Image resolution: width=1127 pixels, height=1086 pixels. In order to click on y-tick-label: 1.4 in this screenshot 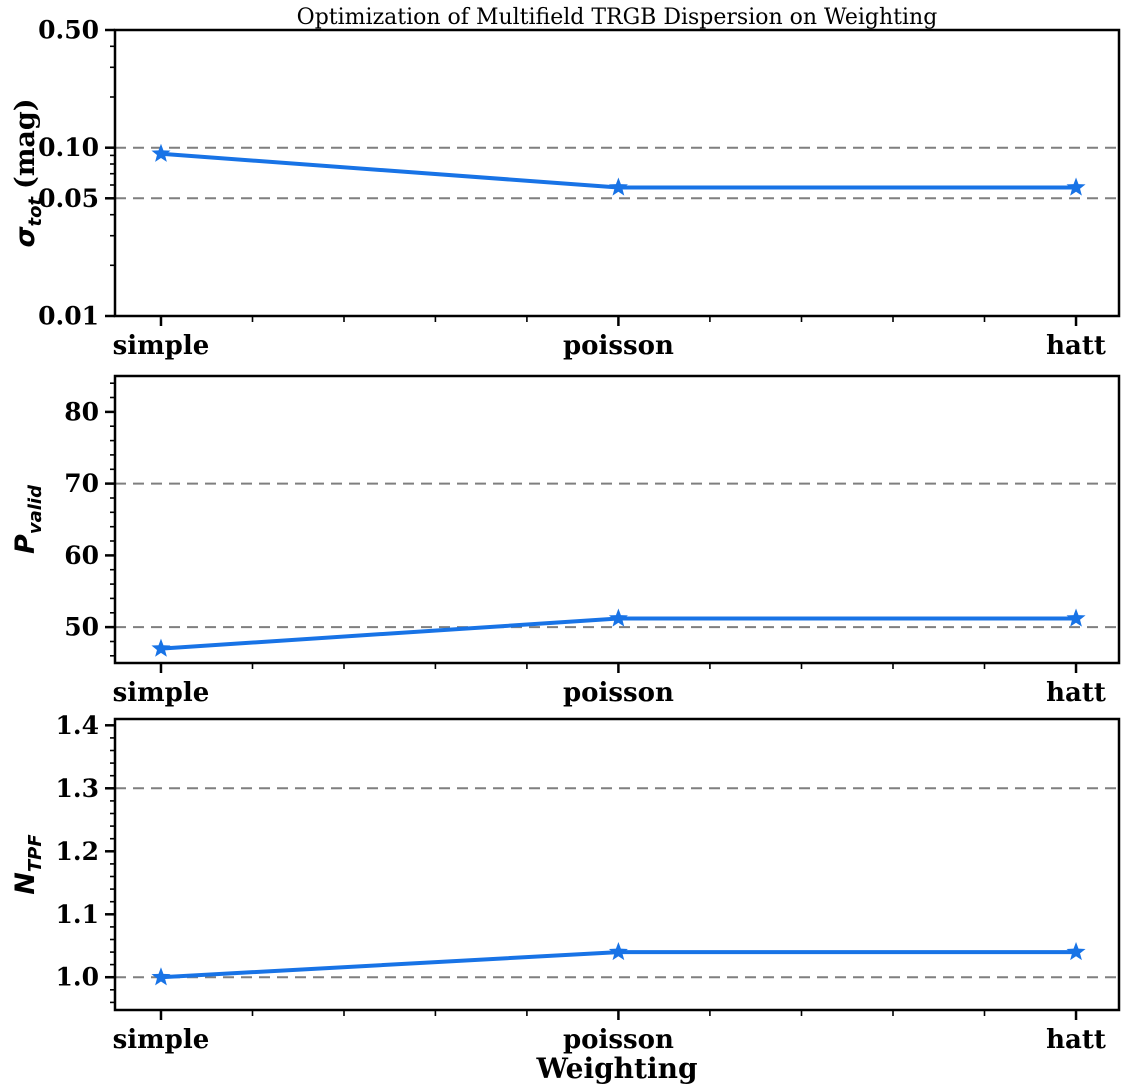, I will do `click(78, 725)`.